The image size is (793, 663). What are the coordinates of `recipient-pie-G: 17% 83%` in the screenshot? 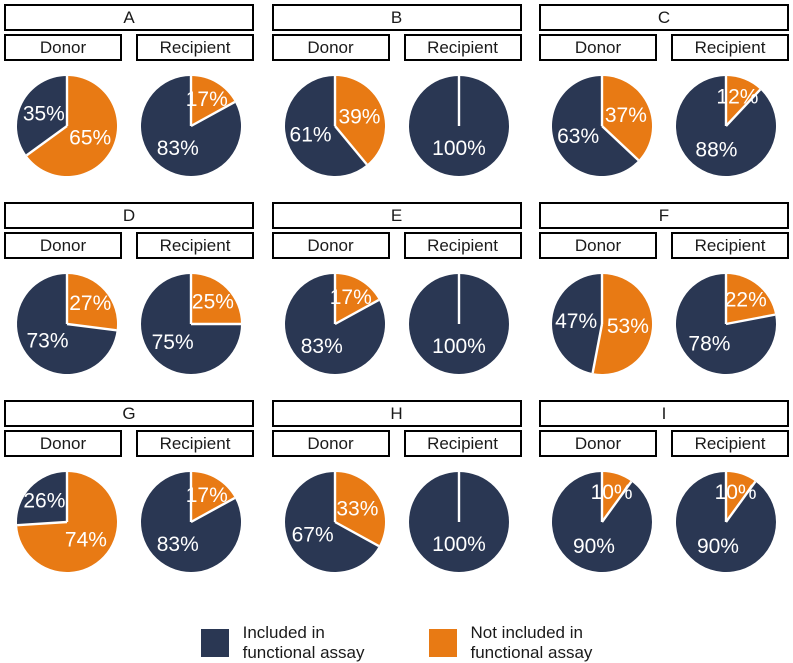 It's located at (191, 522).